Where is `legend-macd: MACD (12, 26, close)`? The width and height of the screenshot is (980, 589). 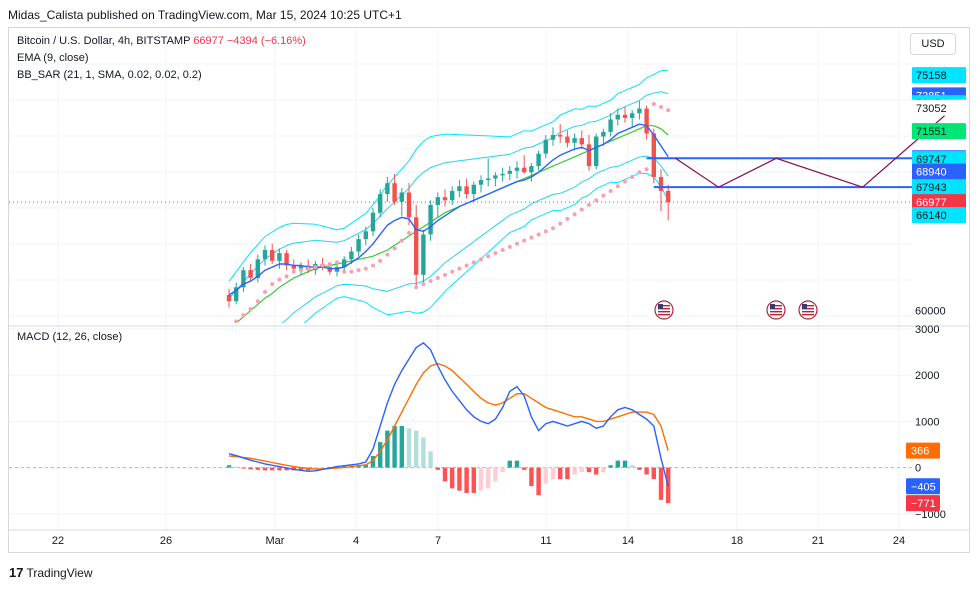 legend-macd: MACD (12, 26, close) is located at coordinates (70, 337).